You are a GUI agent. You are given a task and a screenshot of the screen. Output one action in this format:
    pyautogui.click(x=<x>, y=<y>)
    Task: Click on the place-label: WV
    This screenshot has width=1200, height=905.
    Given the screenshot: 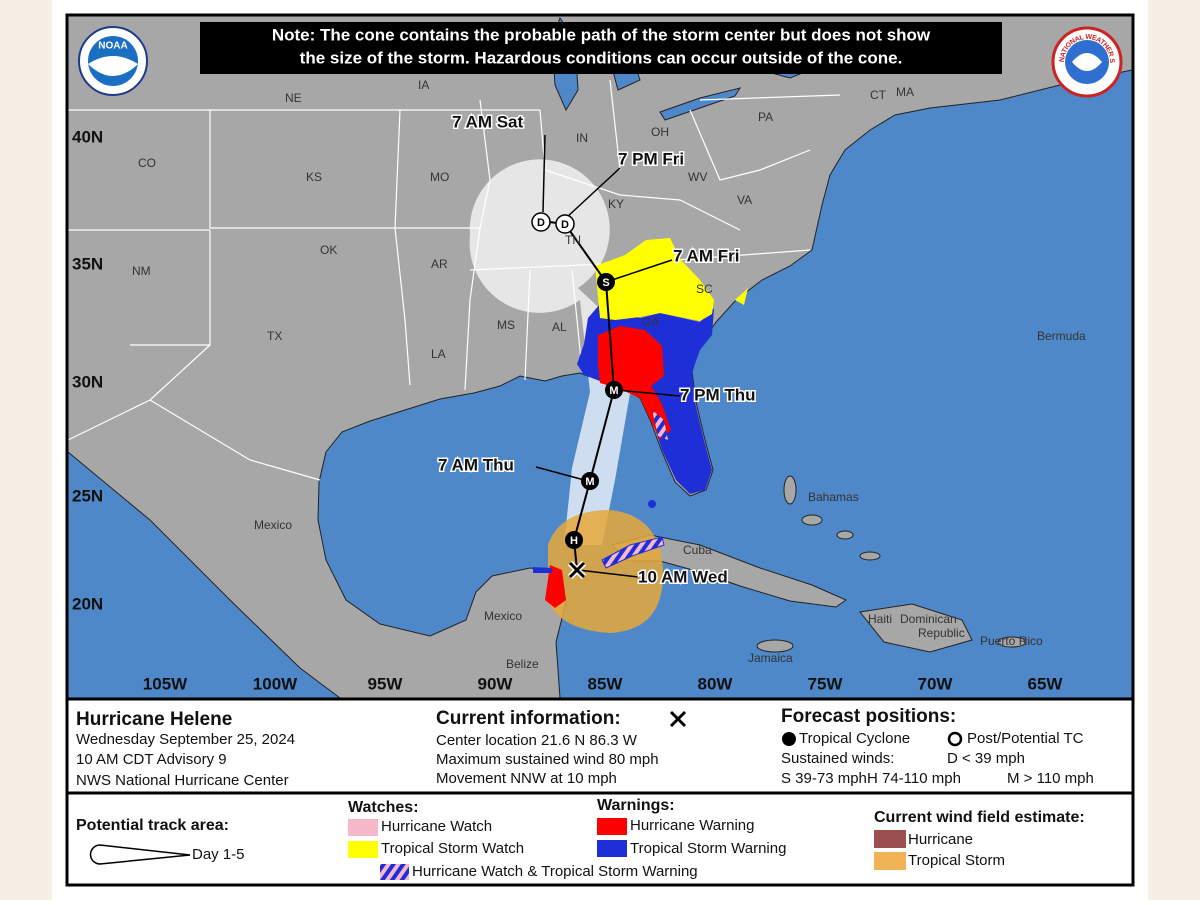 What is the action you would take?
    pyautogui.click(x=697, y=177)
    